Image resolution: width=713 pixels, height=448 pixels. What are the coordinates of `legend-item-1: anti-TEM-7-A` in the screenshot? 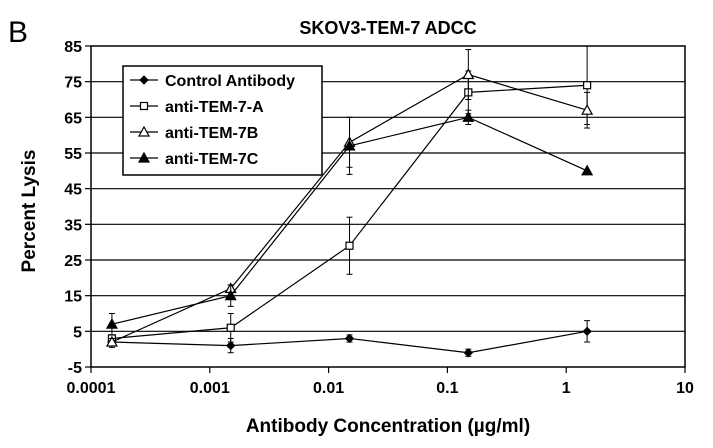 It's located at (197, 107).